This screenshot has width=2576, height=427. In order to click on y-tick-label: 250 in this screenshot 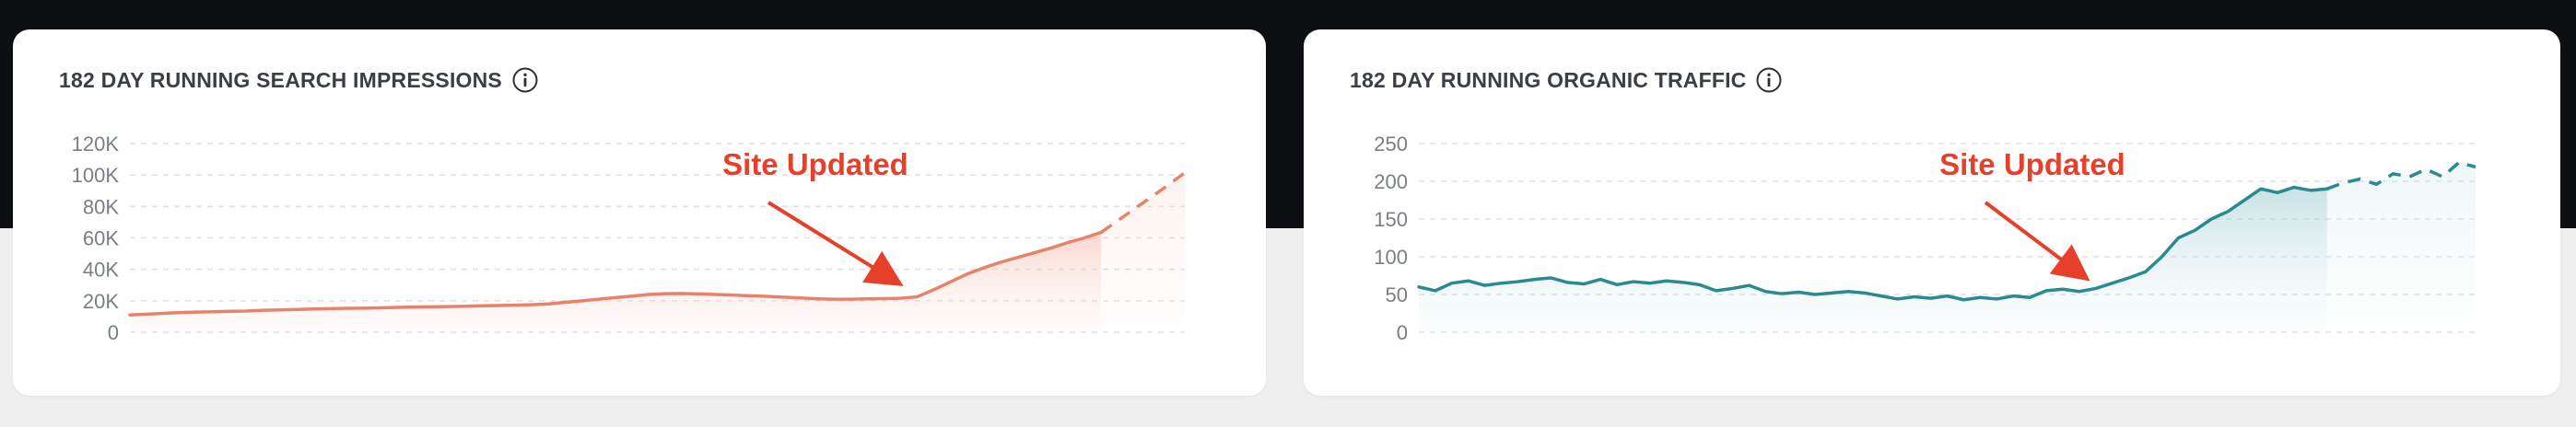, I will do `click(1391, 145)`.